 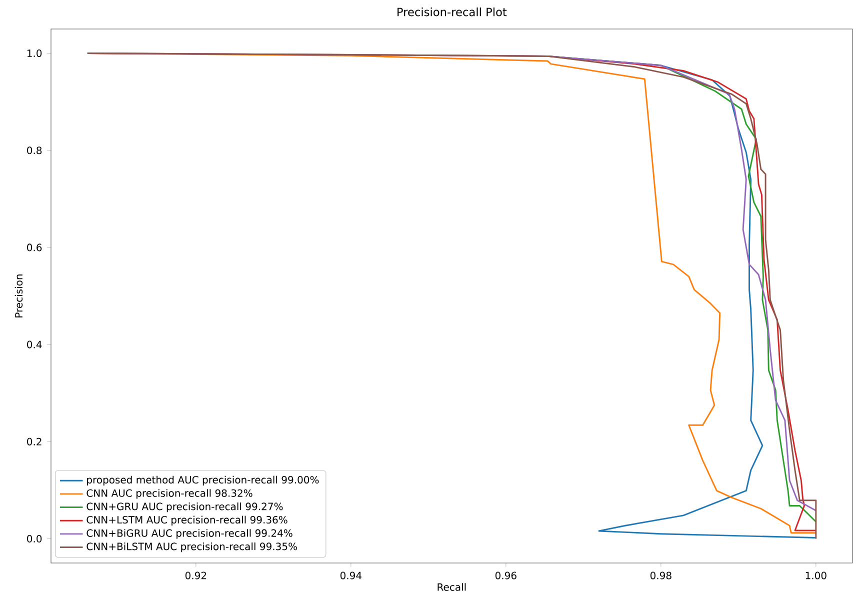 What do you see at coordinates (452, 12) in the screenshot?
I see `chart-title: Precision-recall Plot` at bounding box center [452, 12].